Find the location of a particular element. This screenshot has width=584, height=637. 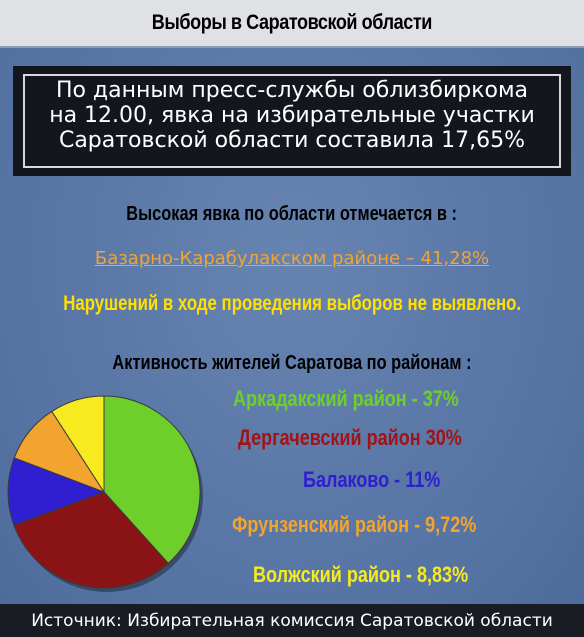

high-turnout-district: Базарно-Карабулакском районе – 41,28% is located at coordinates (292, 258).